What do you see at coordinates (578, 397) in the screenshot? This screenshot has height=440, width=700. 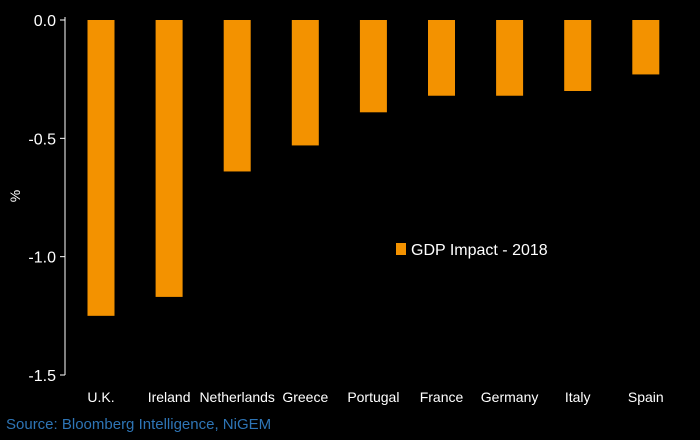 I see `x-tick-label: Italy` at bounding box center [578, 397].